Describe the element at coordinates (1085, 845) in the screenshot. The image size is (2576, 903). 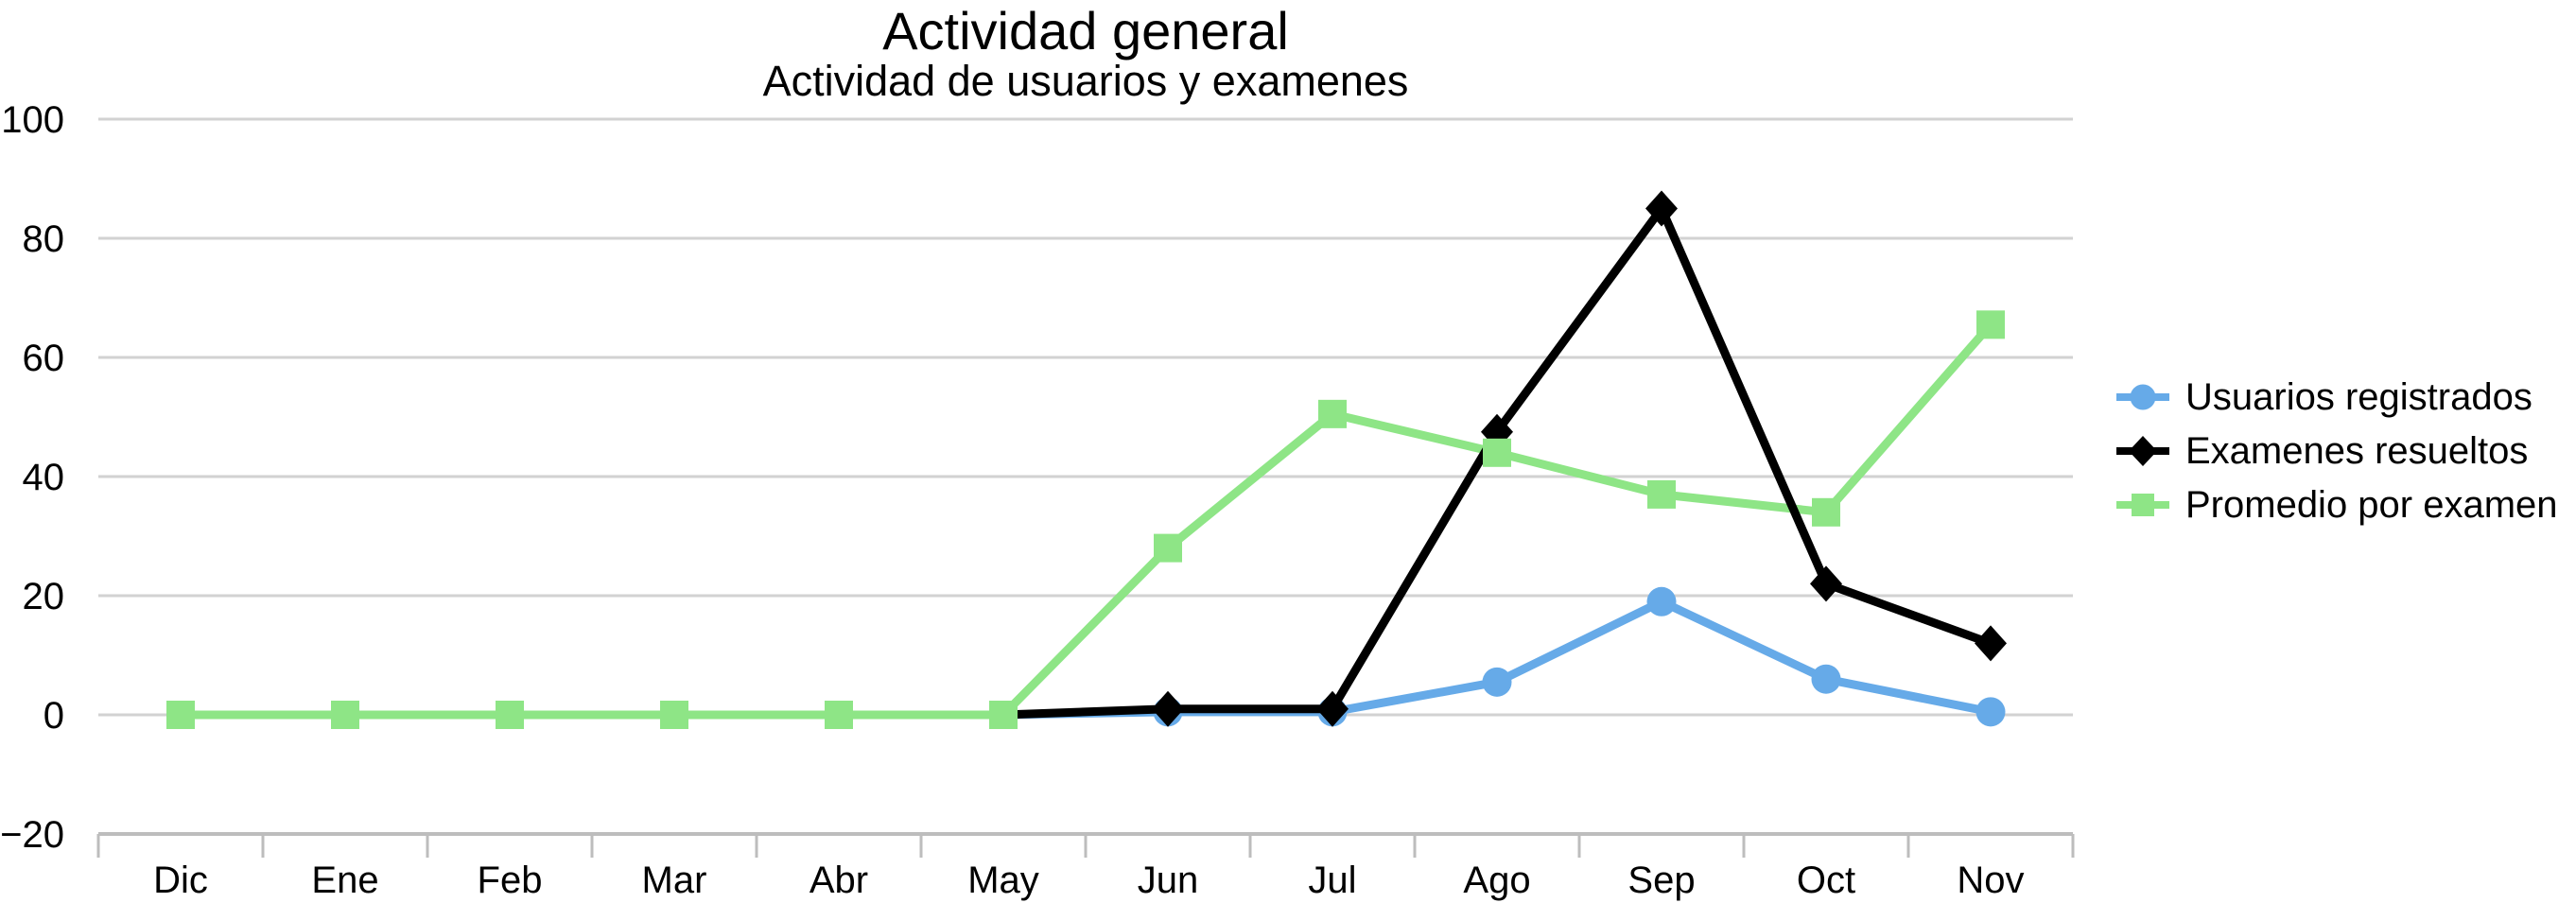
I see `x-axis` at that location.